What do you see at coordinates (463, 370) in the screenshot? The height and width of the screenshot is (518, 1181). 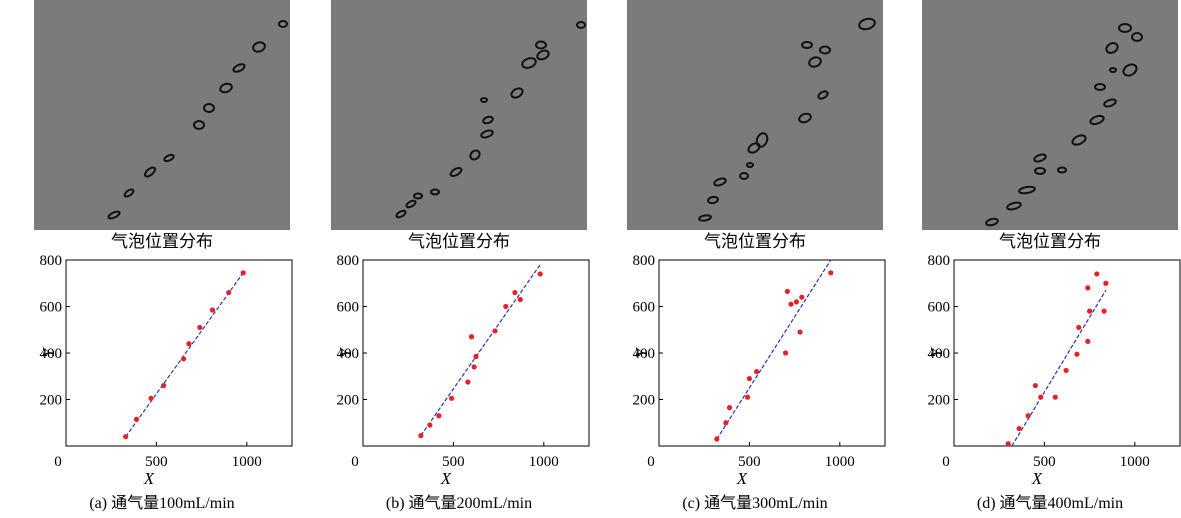 I see `scatter-plot-b: 200 400 600 800 0 500 1000 X Y` at bounding box center [463, 370].